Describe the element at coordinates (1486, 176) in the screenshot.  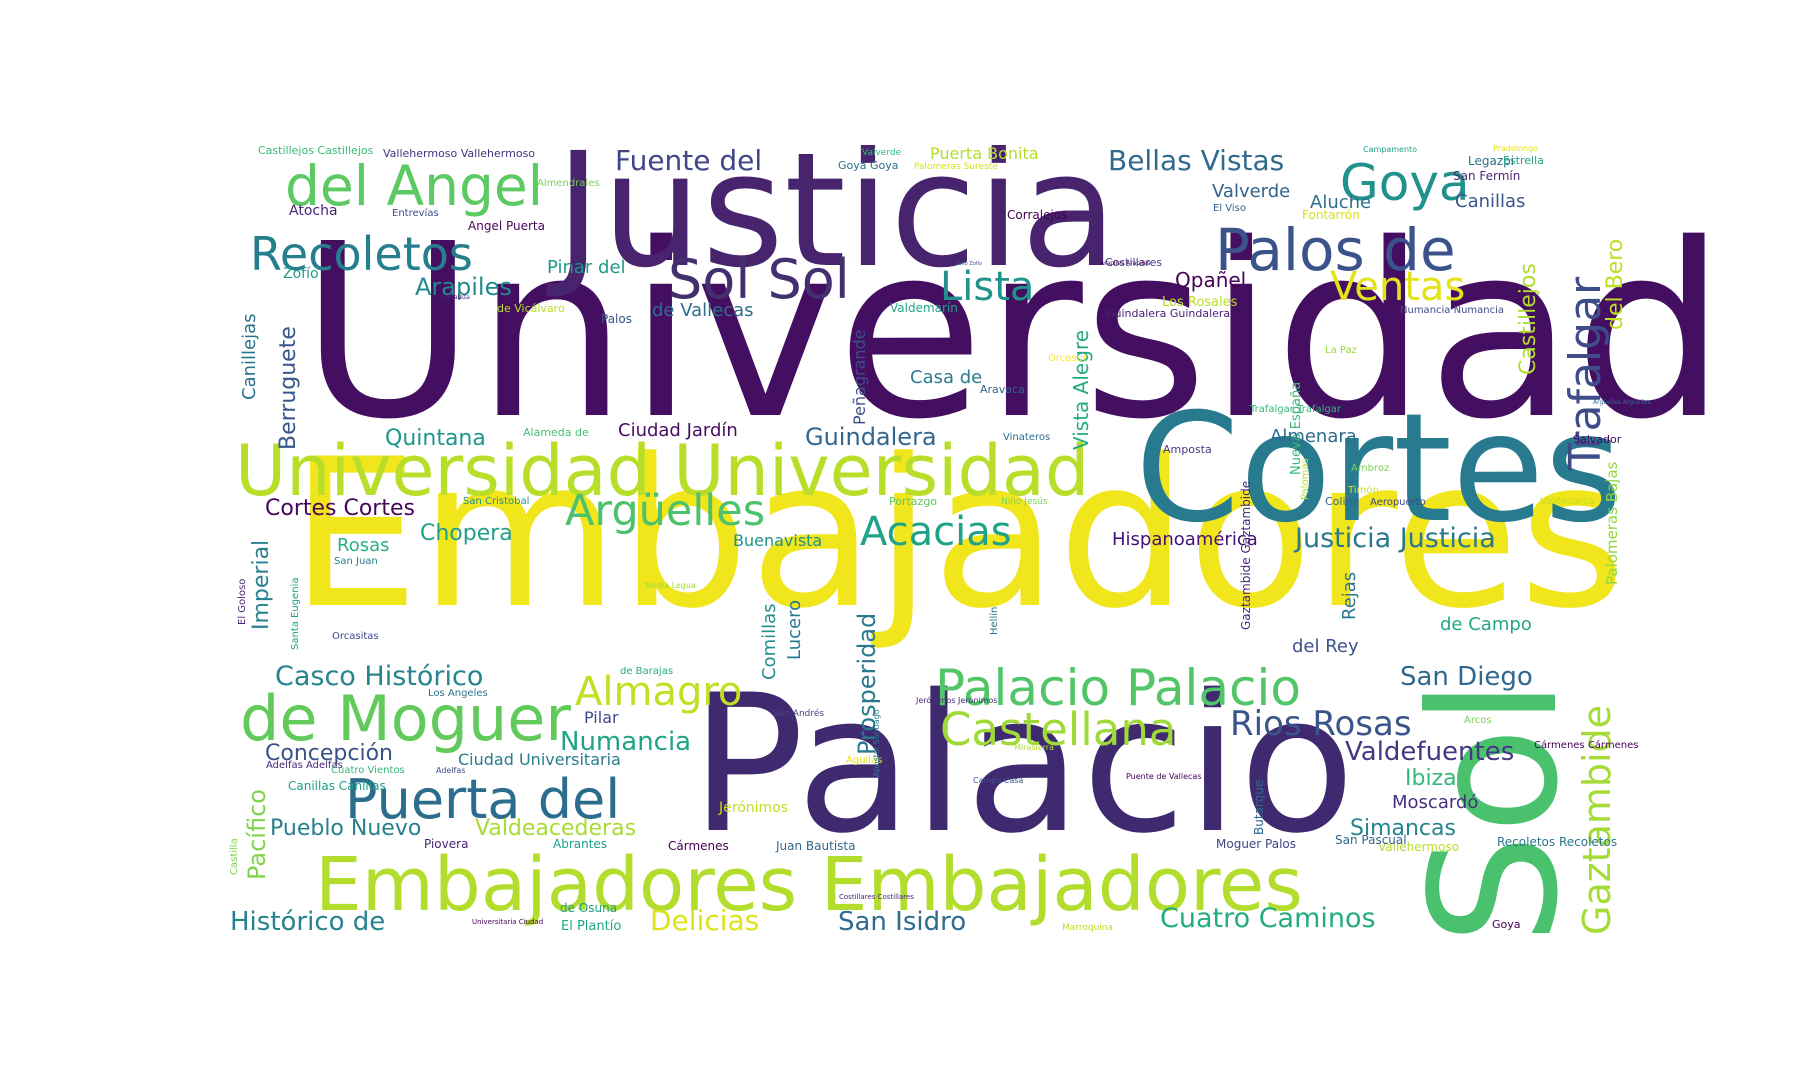
I see `word-san-fermin: San Fermín` at that location.